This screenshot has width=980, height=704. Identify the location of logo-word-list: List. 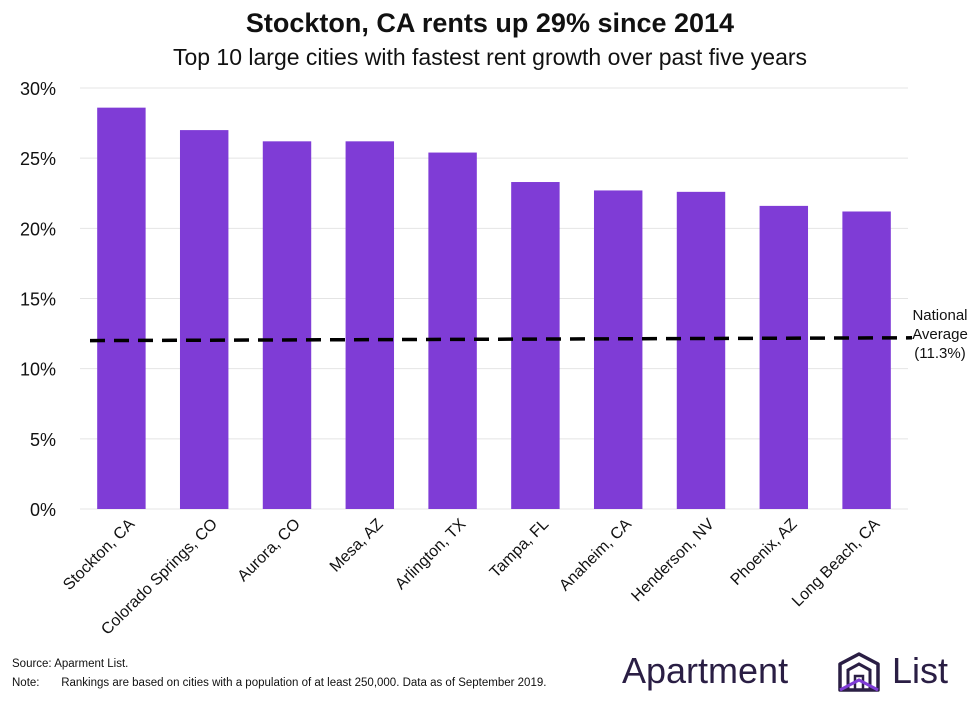
(920, 670).